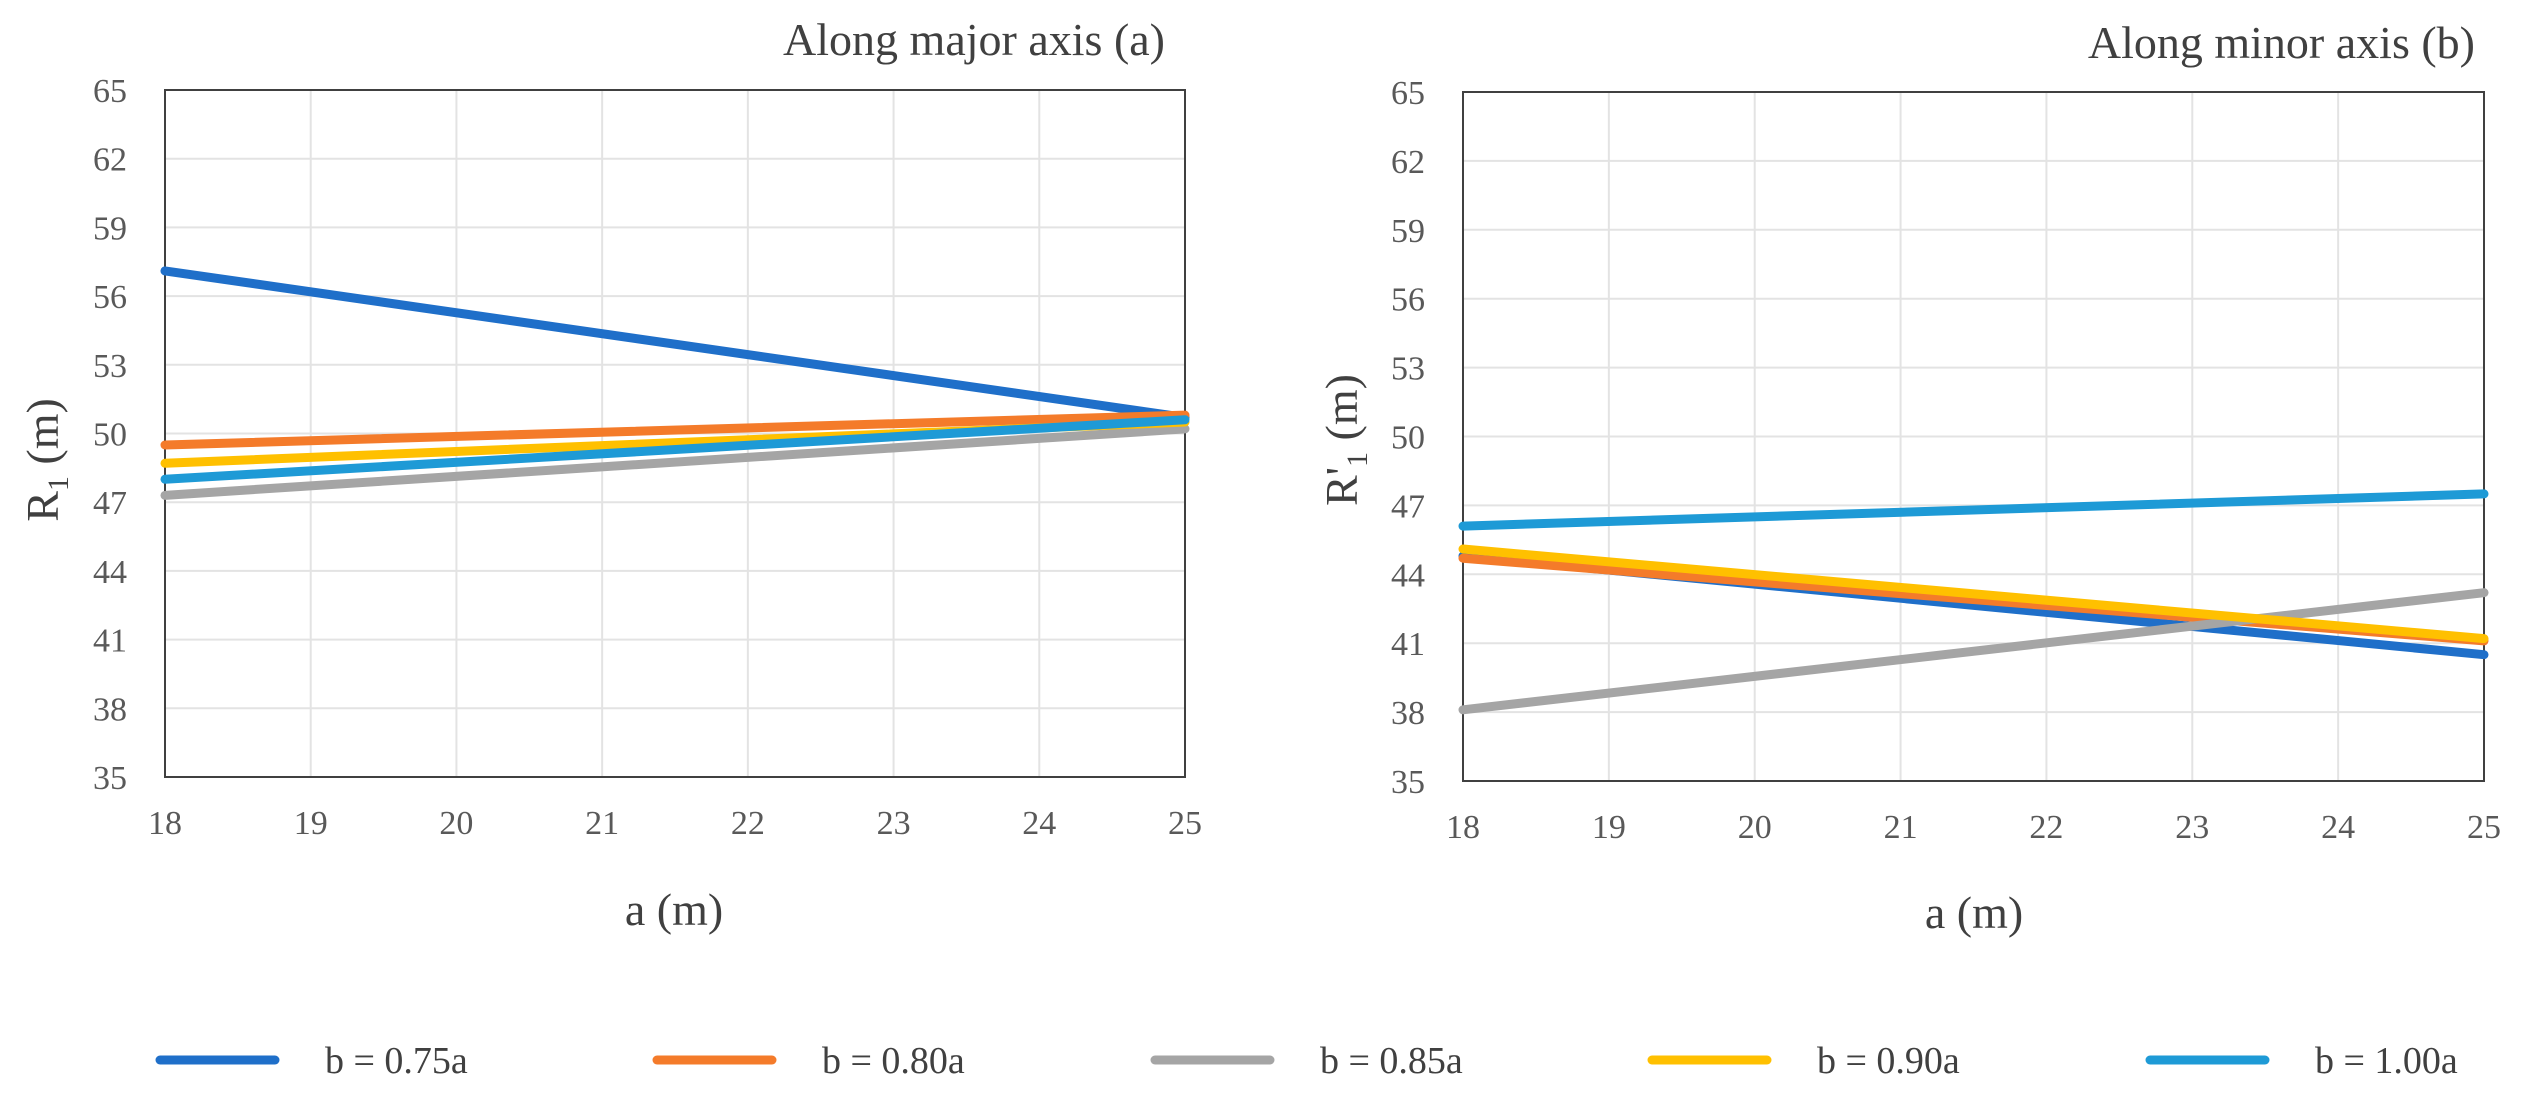 The image size is (2528, 1110). I want to click on legend-label: b = 1.00a, so click(2386, 1061).